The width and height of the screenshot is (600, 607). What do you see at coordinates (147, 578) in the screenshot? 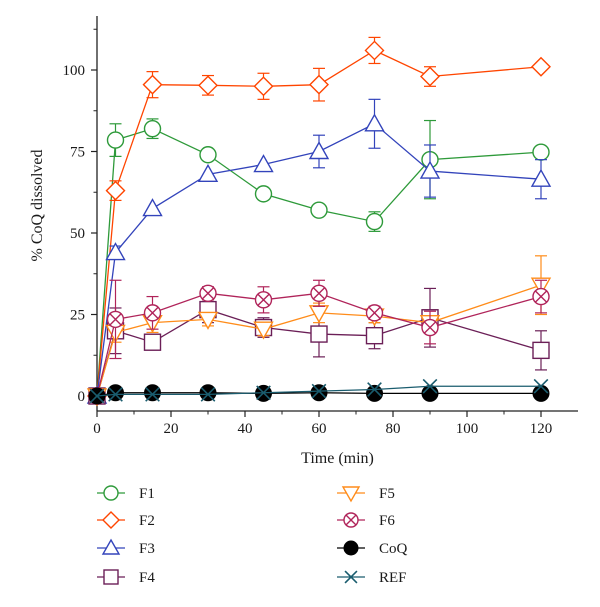
I see `legend-label: F4` at bounding box center [147, 578].